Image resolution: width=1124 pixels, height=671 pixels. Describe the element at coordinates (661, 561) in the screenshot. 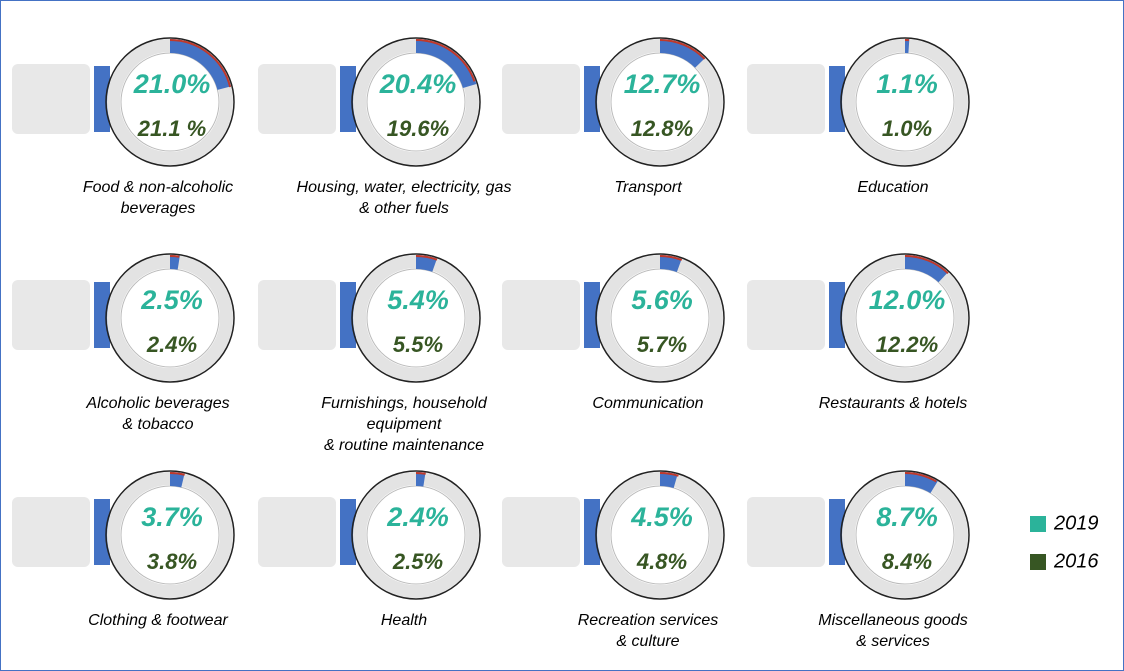

I see `value-2016: 4.8%` at that location.